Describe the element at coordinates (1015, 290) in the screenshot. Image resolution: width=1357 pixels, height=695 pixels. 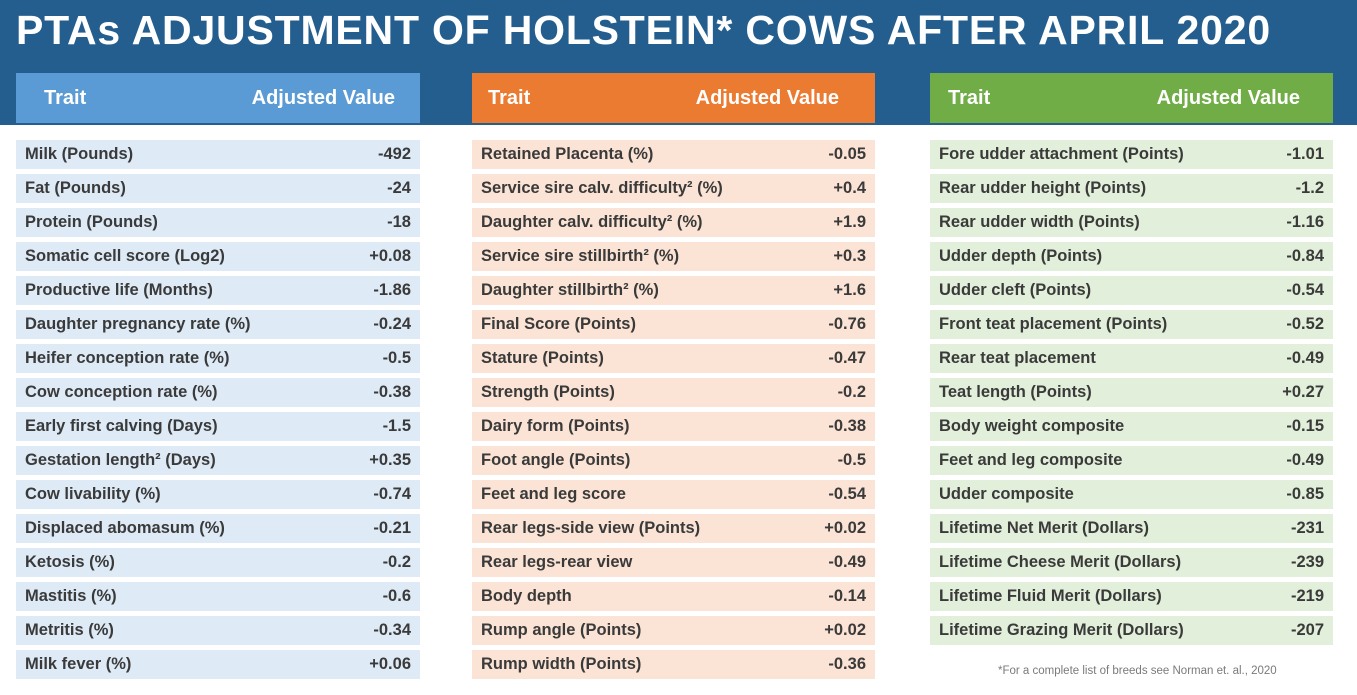
I see `trait-cell: Udder cleft (Points)` at that location.